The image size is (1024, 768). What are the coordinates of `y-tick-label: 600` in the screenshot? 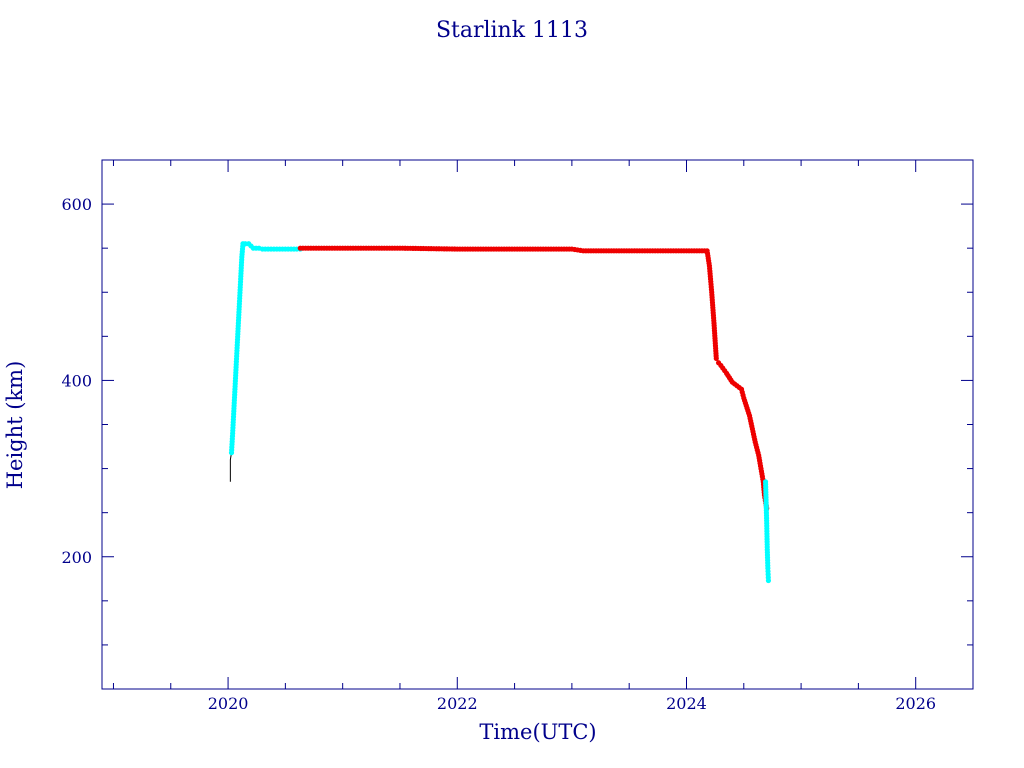 It's located at (76, 204).